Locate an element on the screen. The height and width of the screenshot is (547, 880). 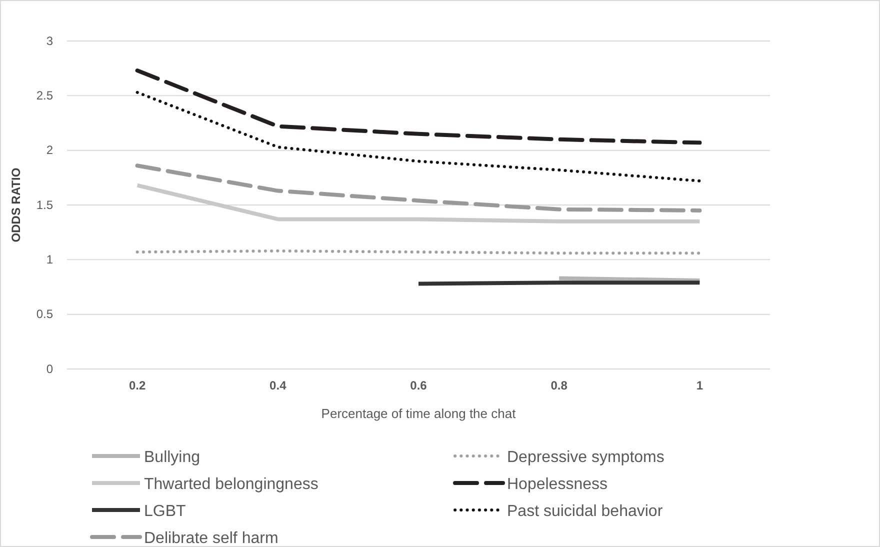
x-tick-label: 0.4 is located at coordinates (278, 385).